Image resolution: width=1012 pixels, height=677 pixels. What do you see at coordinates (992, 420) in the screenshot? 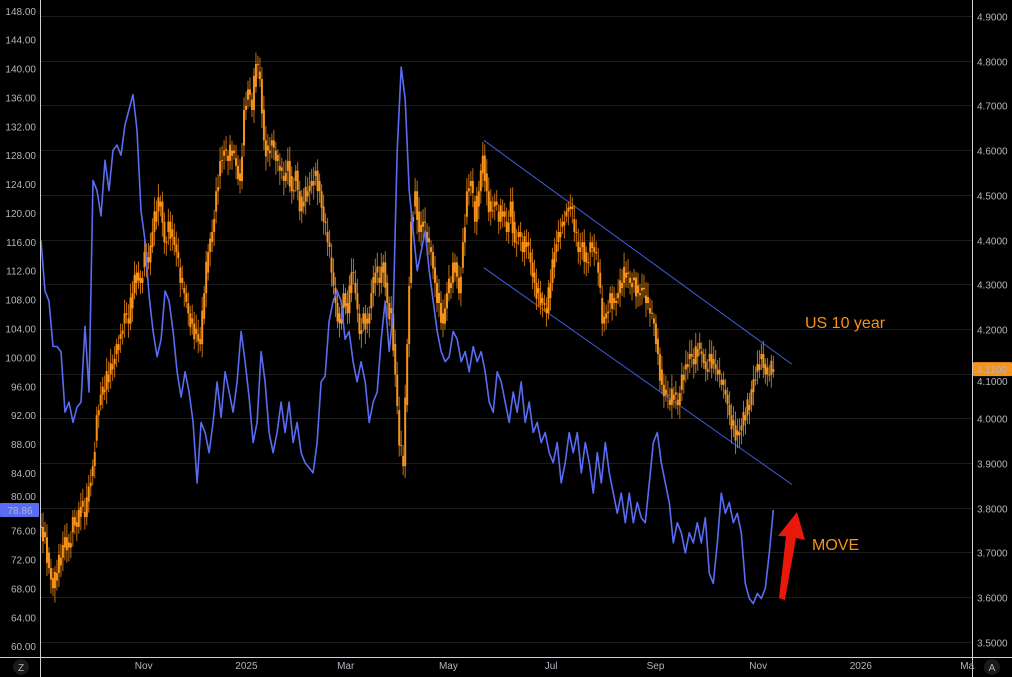
I see `right-tick-label: 4.0000` at bounding box center [992, 420].